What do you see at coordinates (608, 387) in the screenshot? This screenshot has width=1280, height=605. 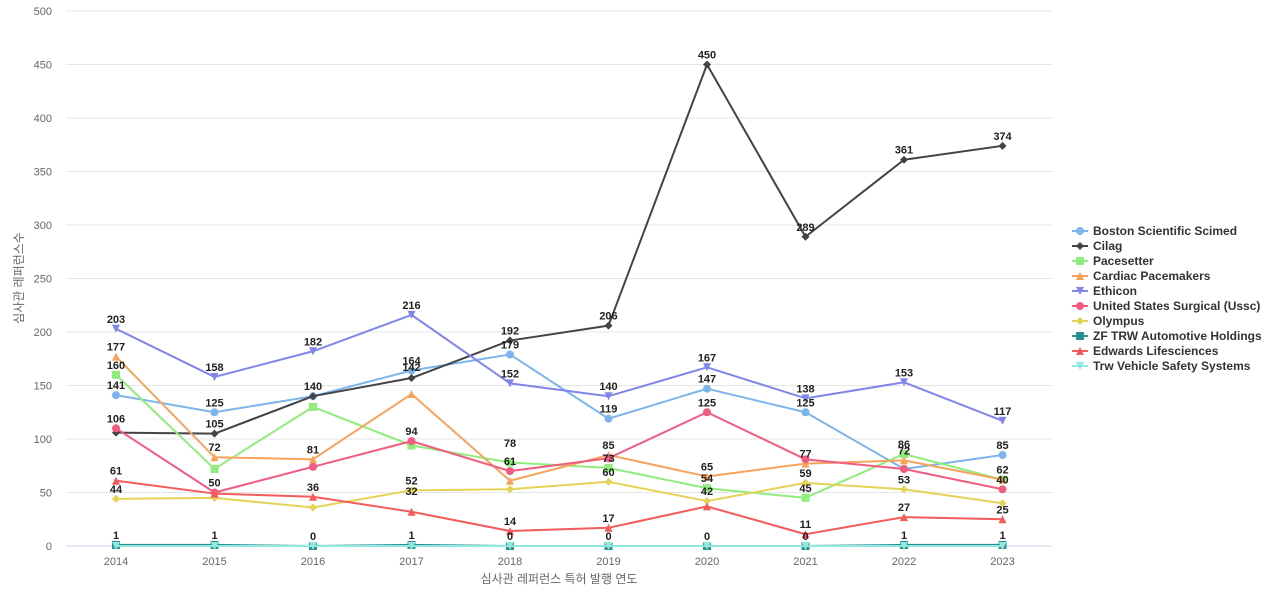 I see `data-label: 140` at bounding box center [608, 387].